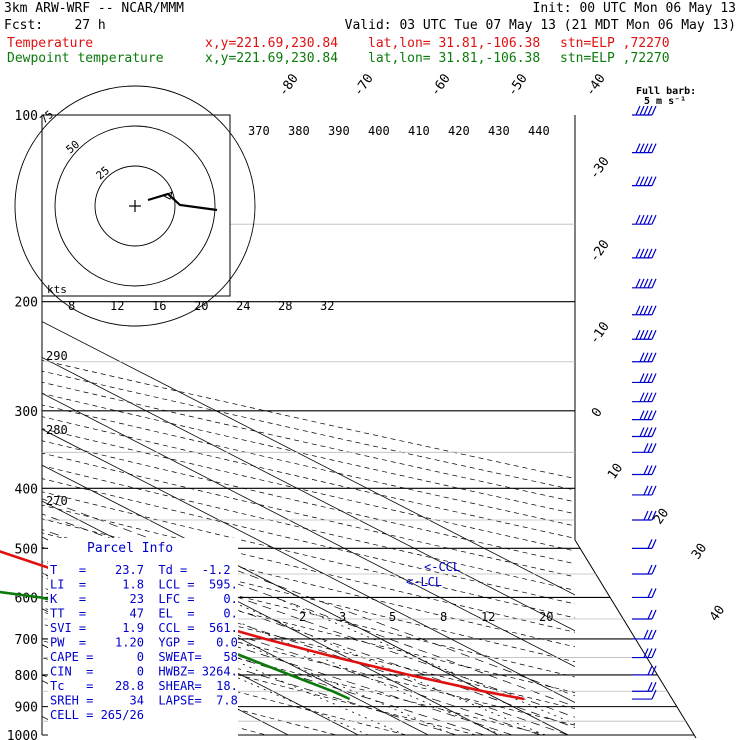 Image resolution: width=740 pixels, height=740 pixels. I want to click on mixing-ratio-label: 8, so click(443, 617).